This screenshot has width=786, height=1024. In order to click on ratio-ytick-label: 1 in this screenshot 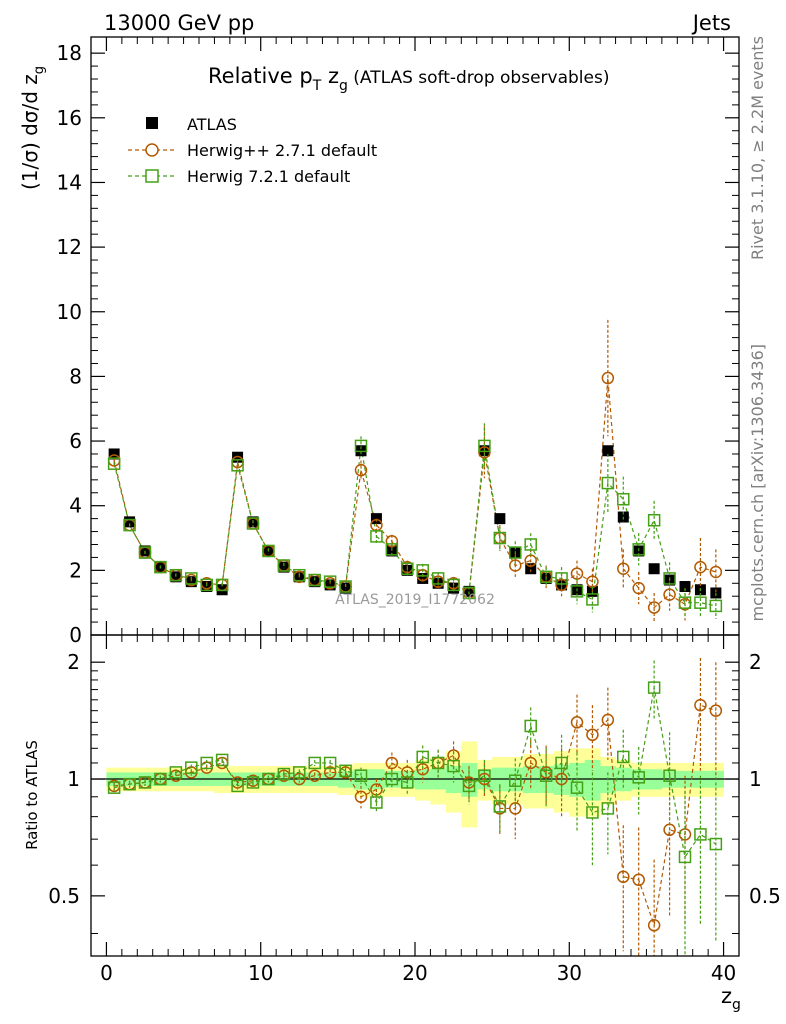, I will do `click(73, 779)`.